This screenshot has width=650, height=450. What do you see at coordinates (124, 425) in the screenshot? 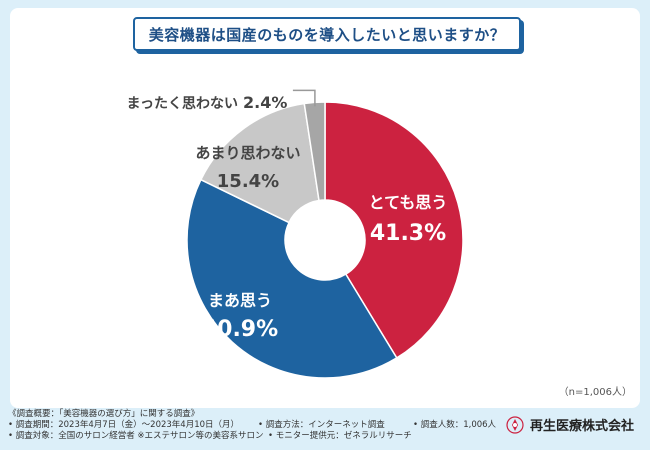
I see `footer-period: • 調査期間：2023年4月7日（金）～2023年4月10日（月）` at bounding box center [124, 425].